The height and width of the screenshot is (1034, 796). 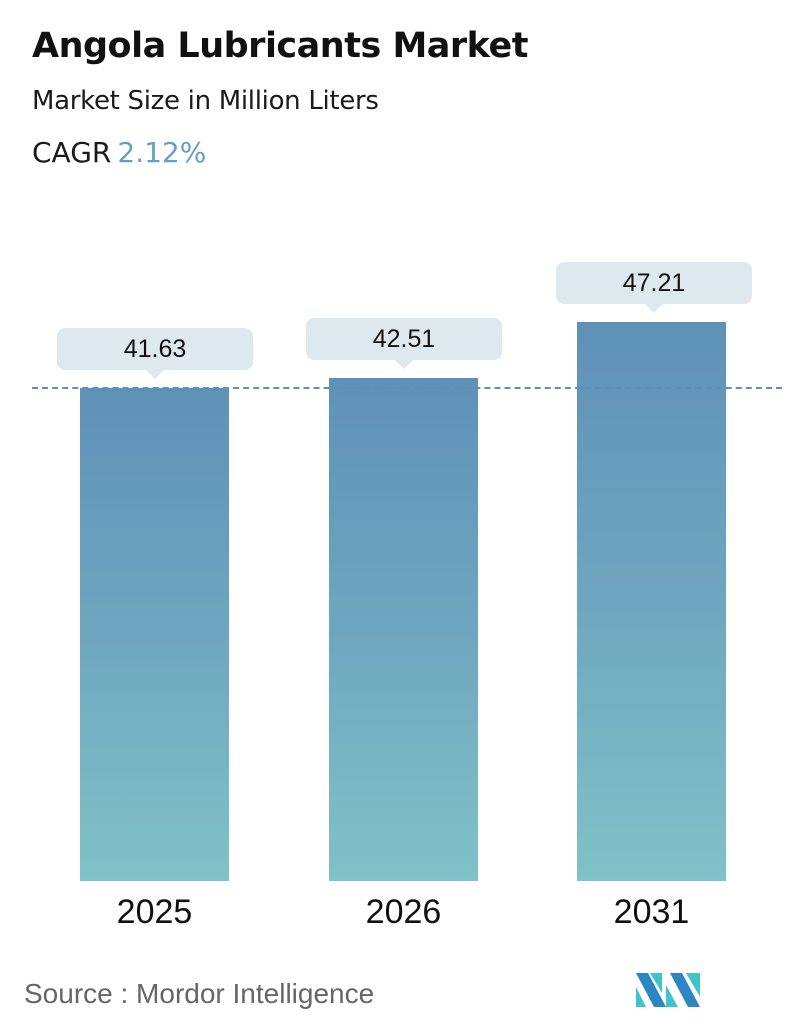 What do you see at coordinates (72, 152) in the screenshot?
I see `cagr-label: CAGR` at bounding box center [72, 152].